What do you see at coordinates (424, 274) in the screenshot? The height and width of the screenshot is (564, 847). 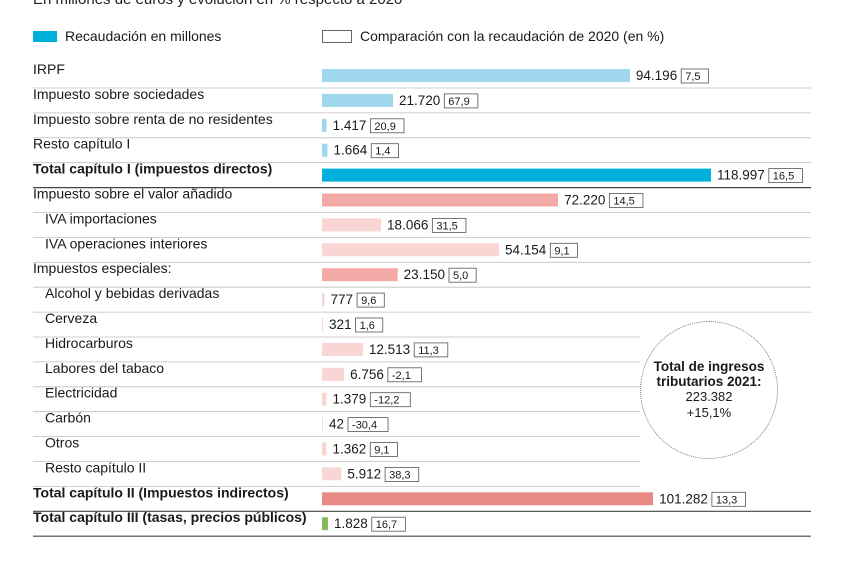 I see `value-label: 23.150` at bounding box center [424, 274].